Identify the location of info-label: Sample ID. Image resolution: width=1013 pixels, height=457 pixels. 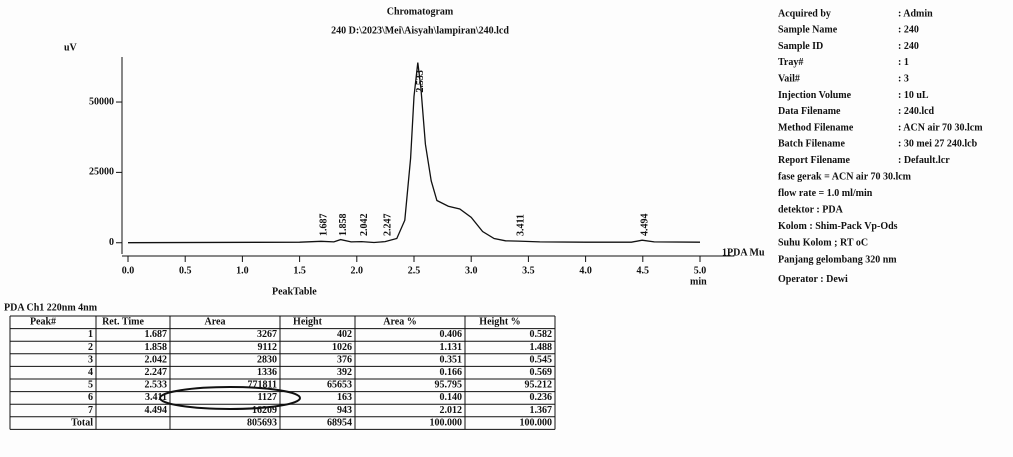
(800, 46).